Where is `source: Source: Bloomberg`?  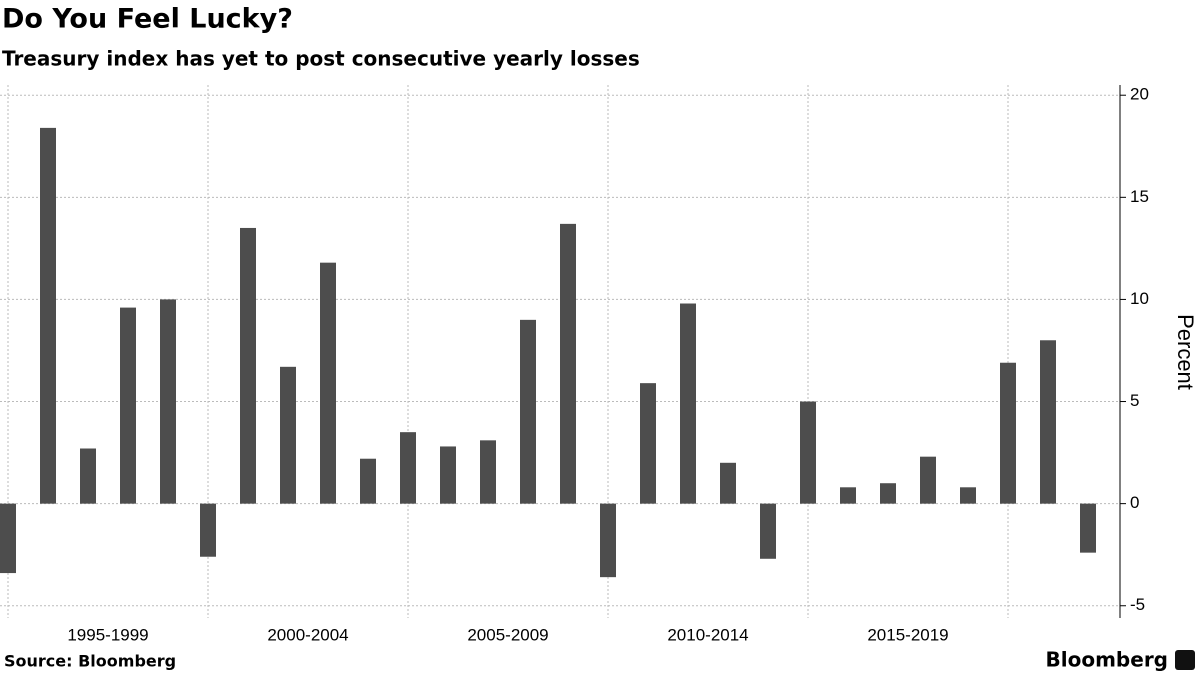 source: Source: Bloomberg is located at coordinates (90, 661).